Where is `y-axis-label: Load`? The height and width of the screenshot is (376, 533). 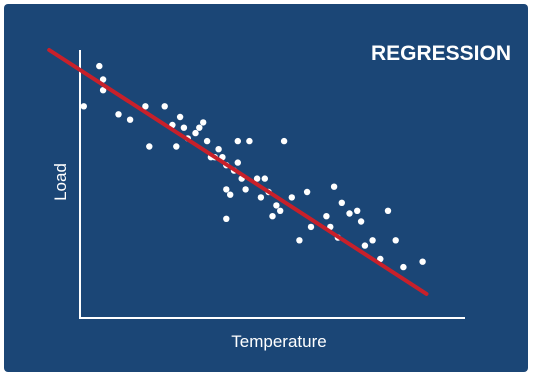 y-axis-label: Load is located at coordinates (60, 182).